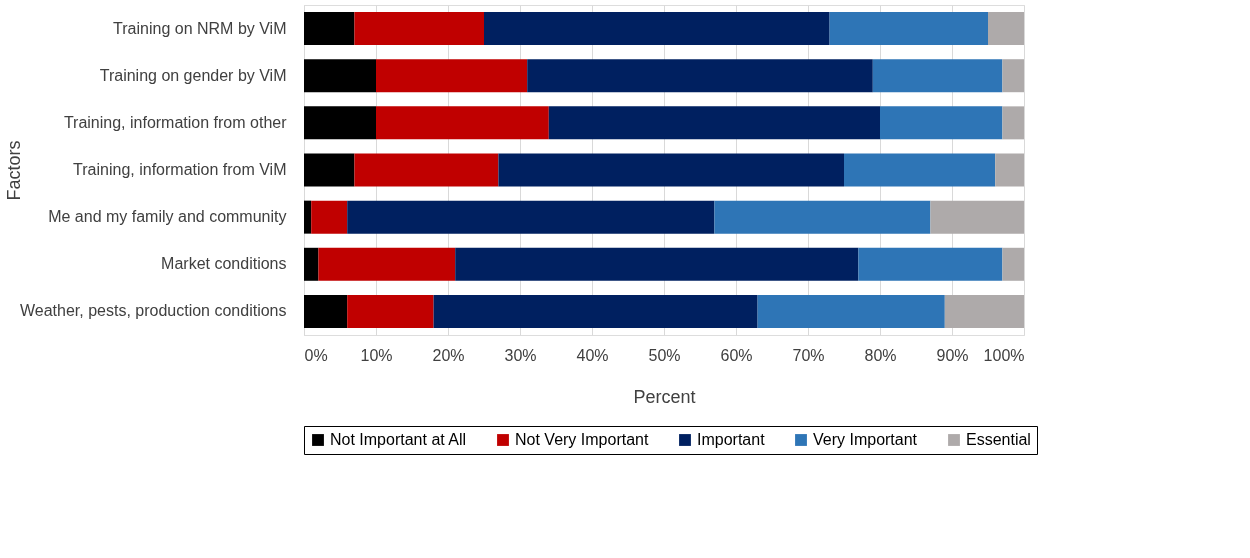 The width and height of the screenshot is (1250, 558). What do you see at coordinates (448, 355) in the screenshot?
I see `x-tick-label: 20%` at bounding box center [448, 355].